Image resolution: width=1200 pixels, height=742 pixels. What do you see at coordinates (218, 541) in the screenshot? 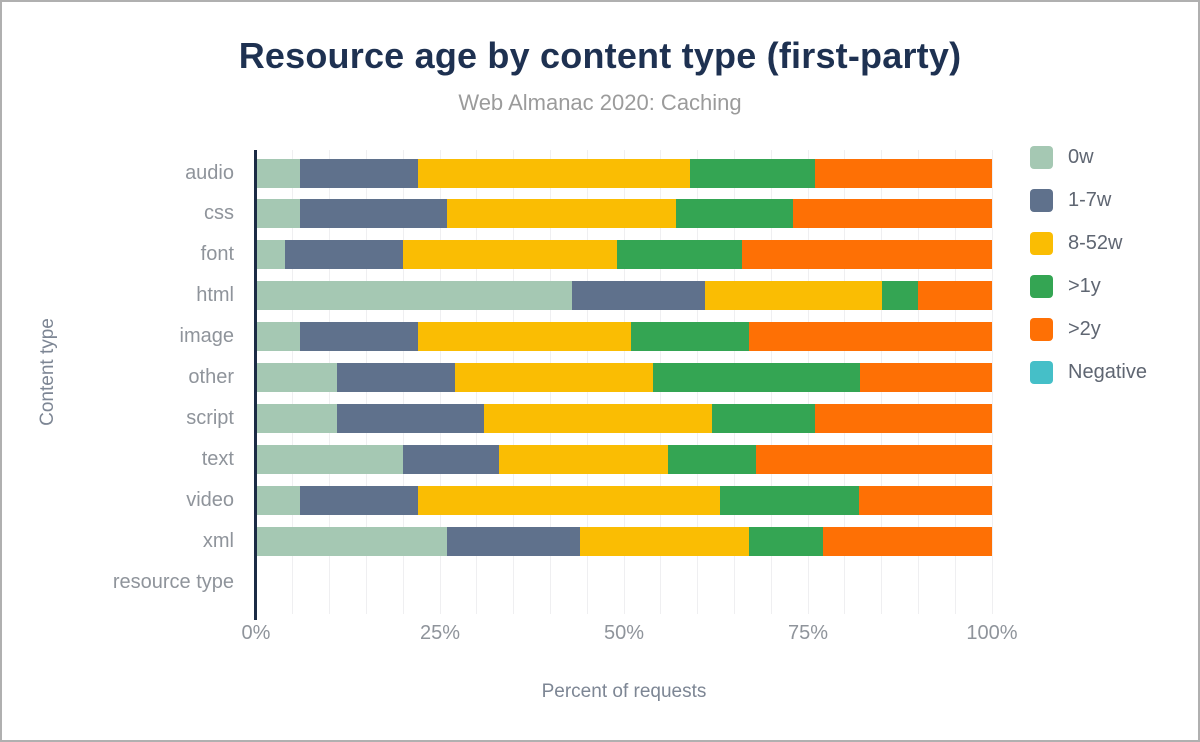
I see `category-label: xml` at bounding box center [218, 541].